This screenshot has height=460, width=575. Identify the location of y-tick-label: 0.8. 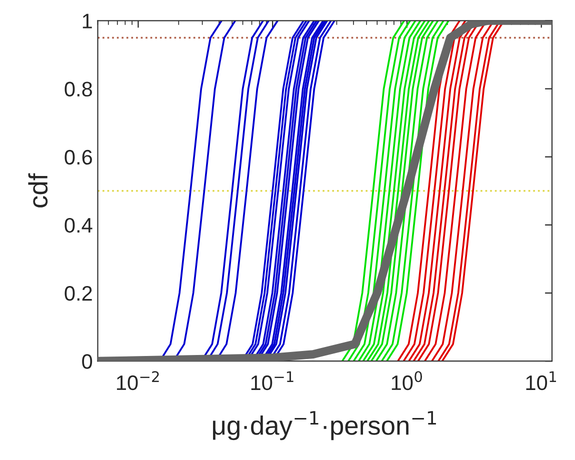
(78, 89).